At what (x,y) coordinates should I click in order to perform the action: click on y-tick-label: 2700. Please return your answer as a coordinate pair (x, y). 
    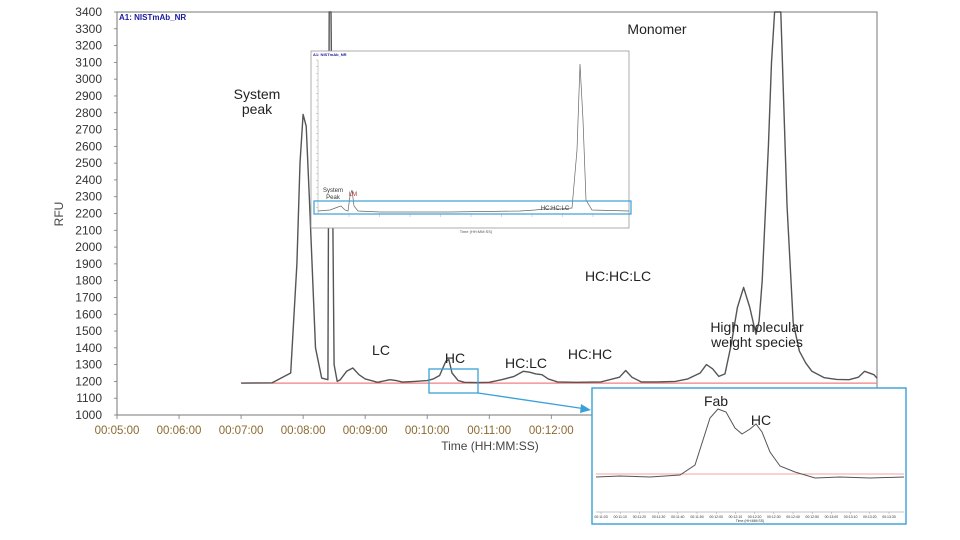
    Looking at the image, I should click on (88, 130).